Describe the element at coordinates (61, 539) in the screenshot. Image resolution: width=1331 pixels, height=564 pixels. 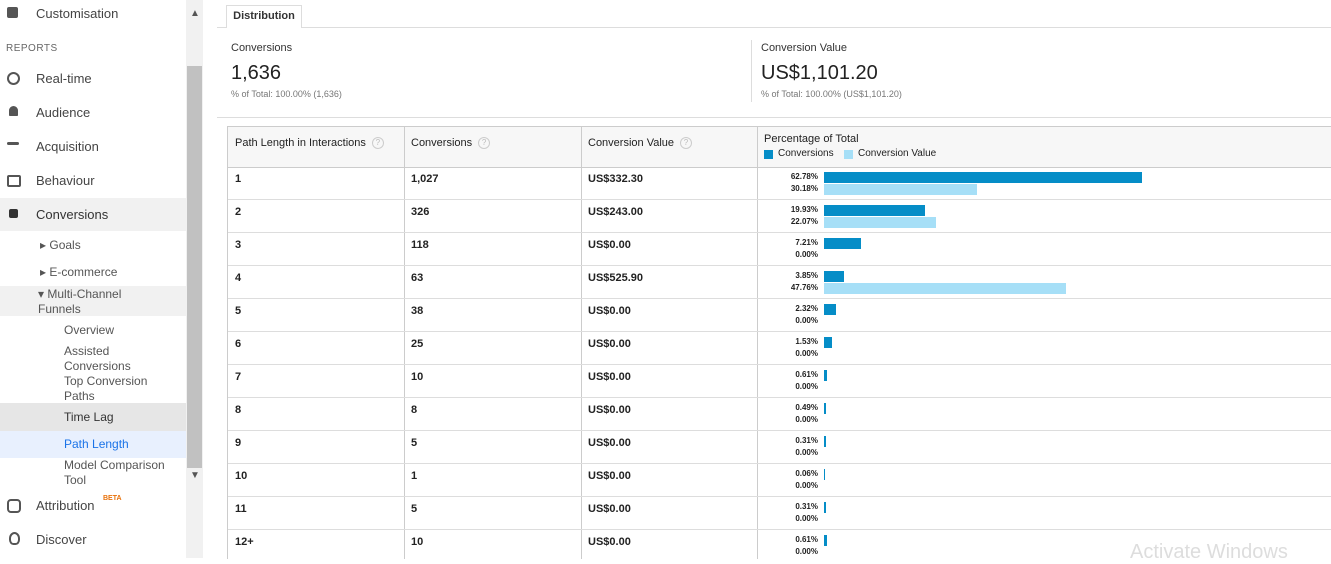
I see `nav-item: Discover` at that location.